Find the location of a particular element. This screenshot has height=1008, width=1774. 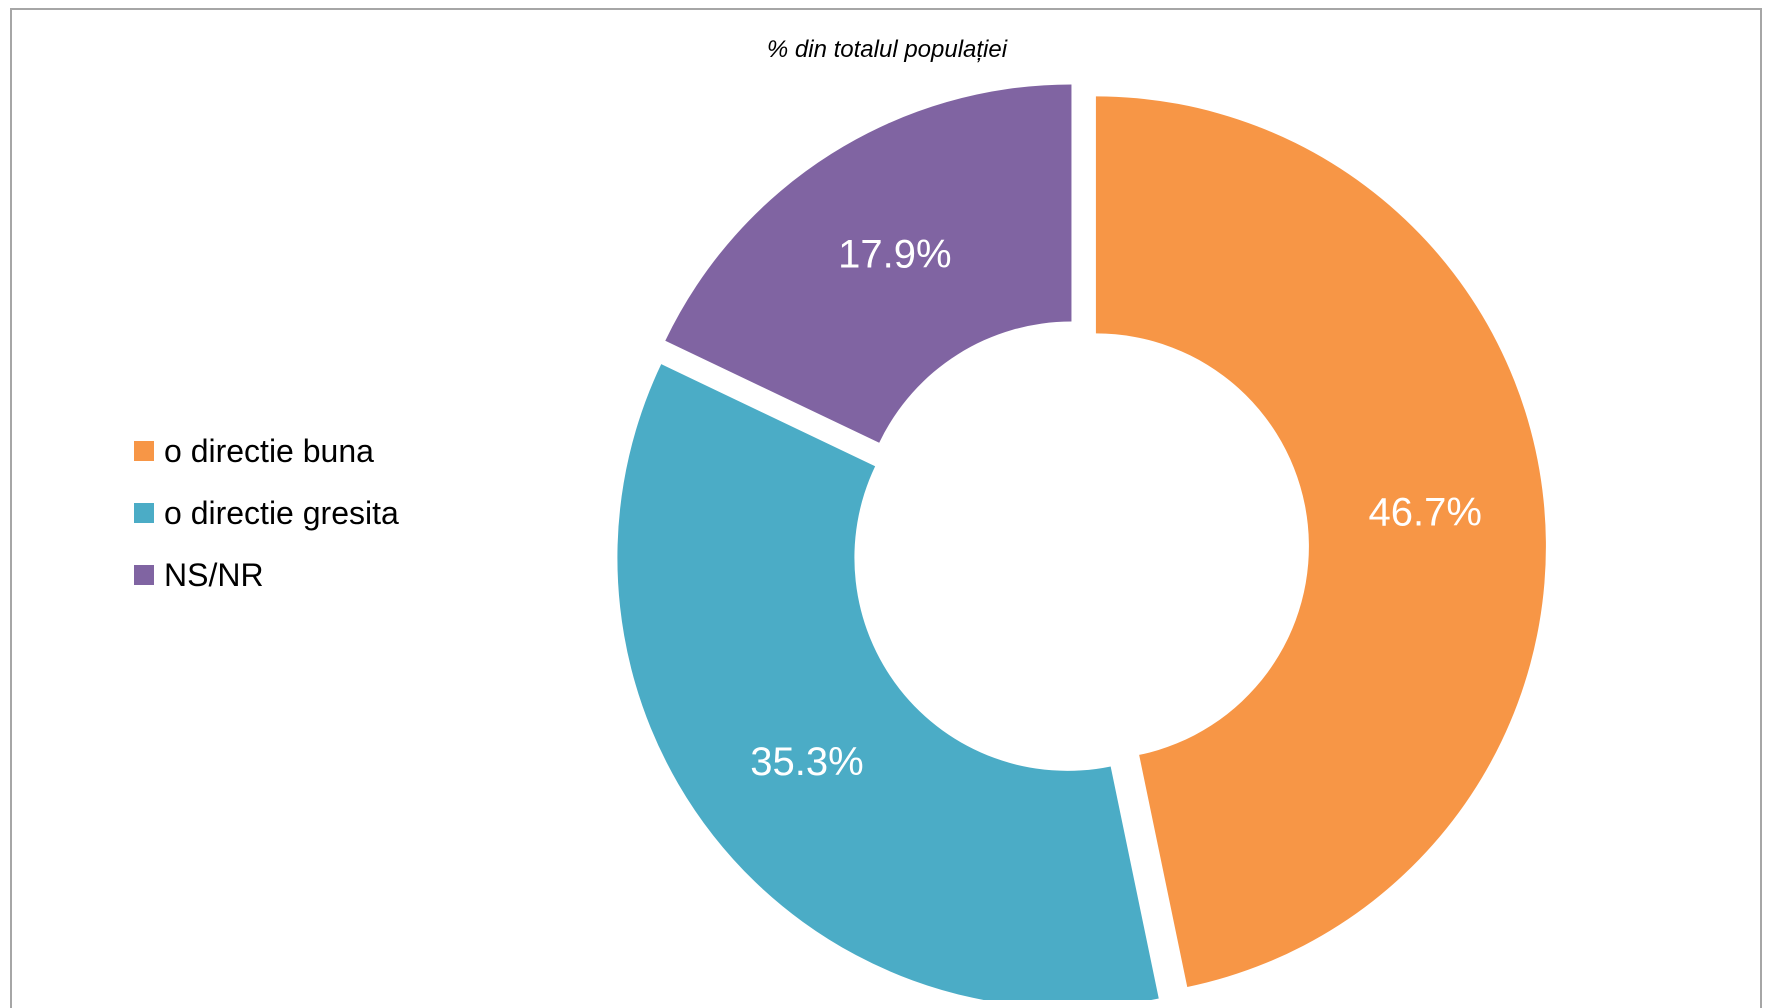

legend-item-good-direction: o directie buna is located at coordinates (266, 451).